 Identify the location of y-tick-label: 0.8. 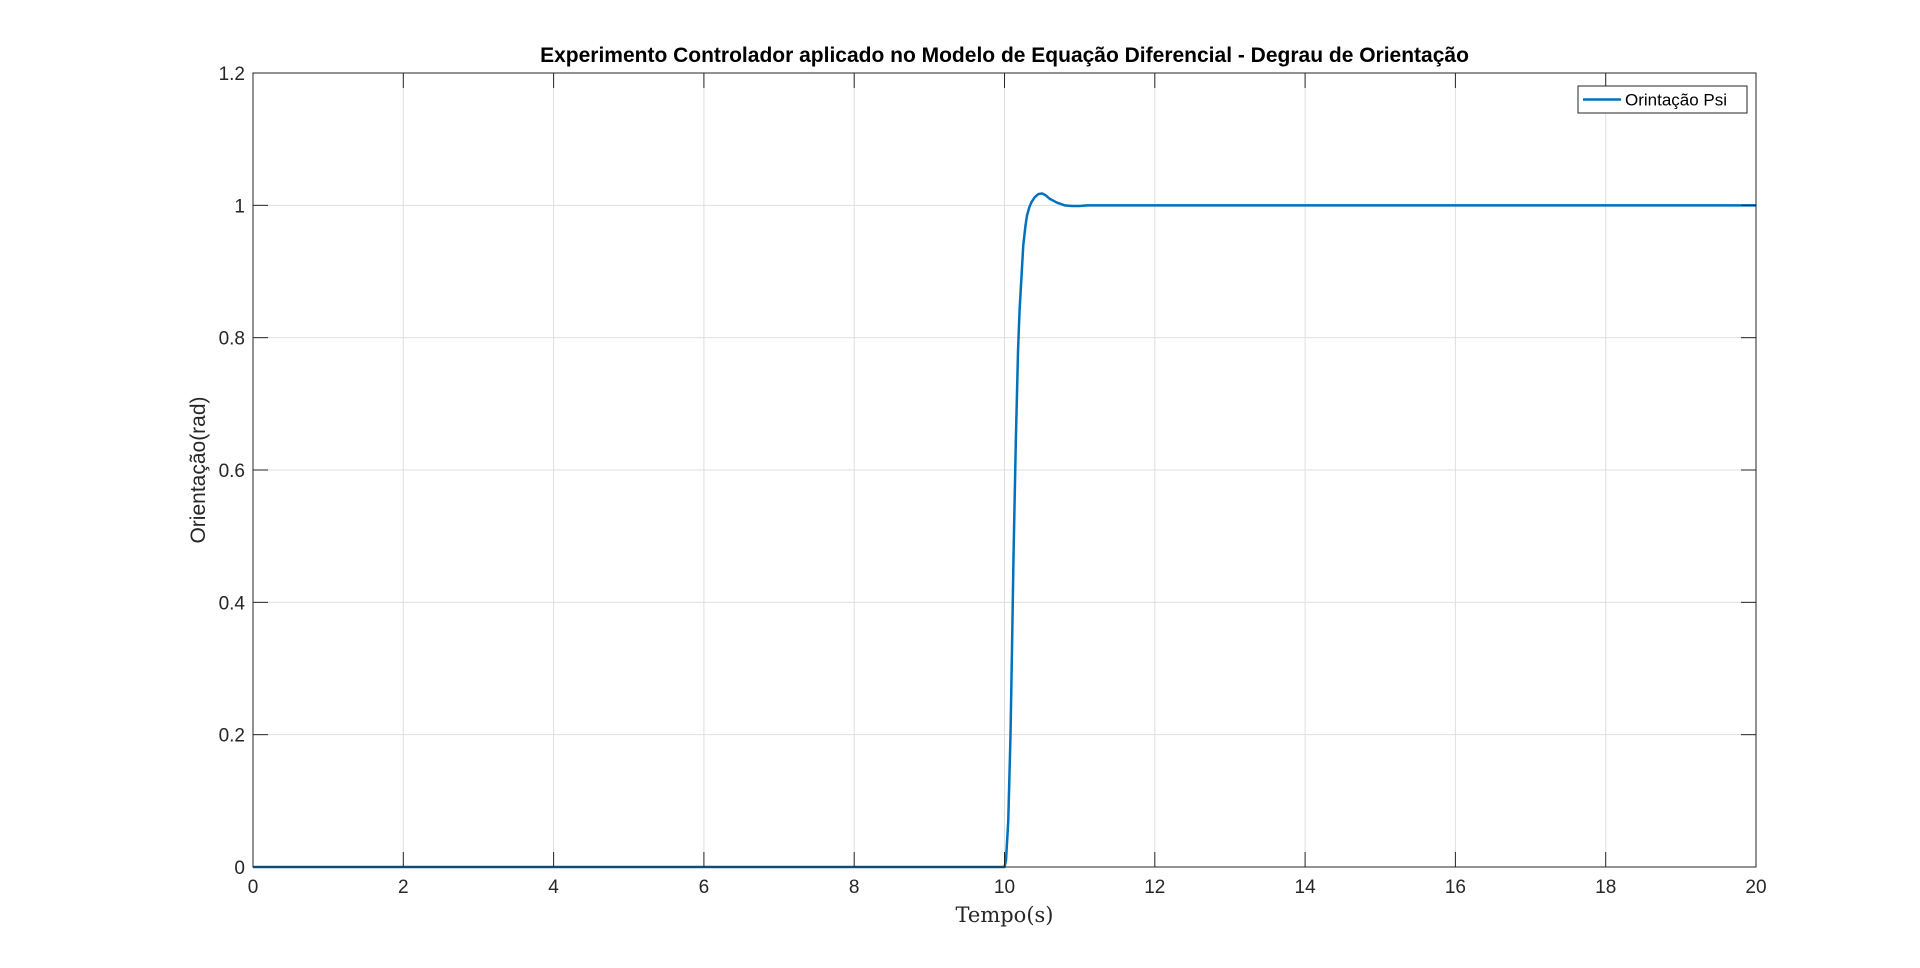
(232, 339).